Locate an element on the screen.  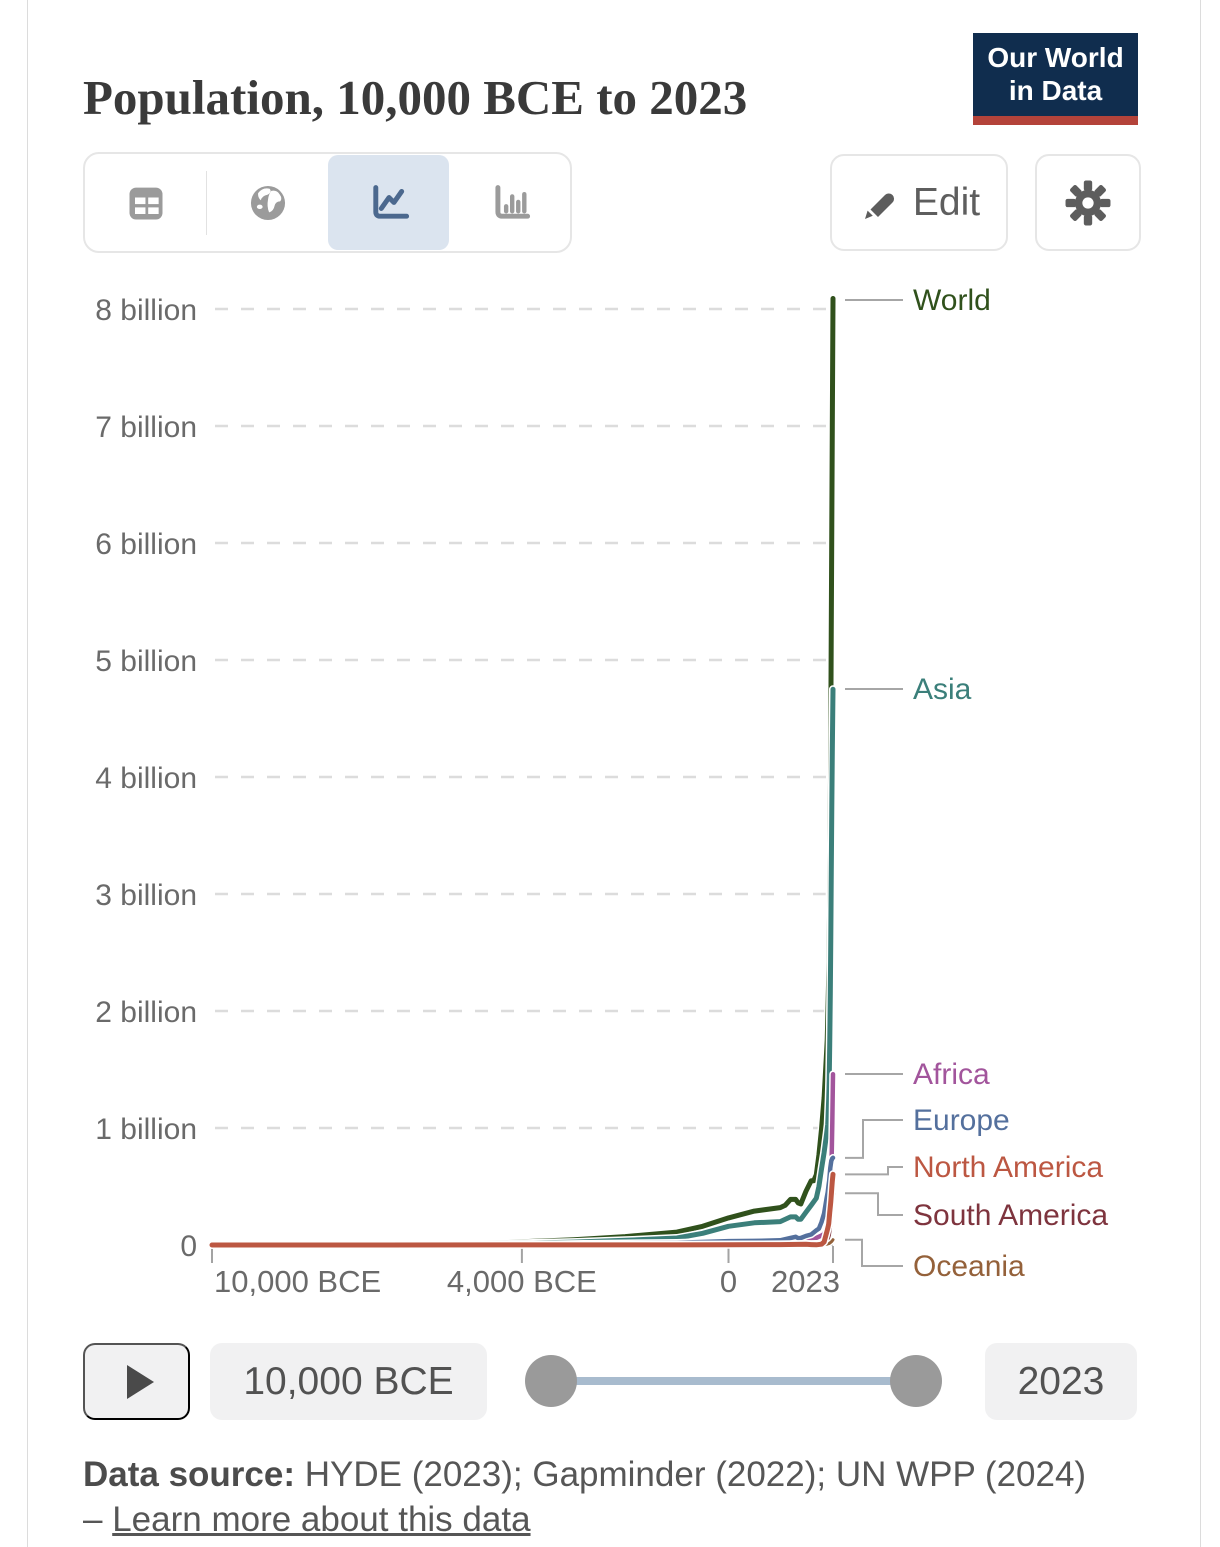
edit-button: Edit is located at coordinates (919, 202).